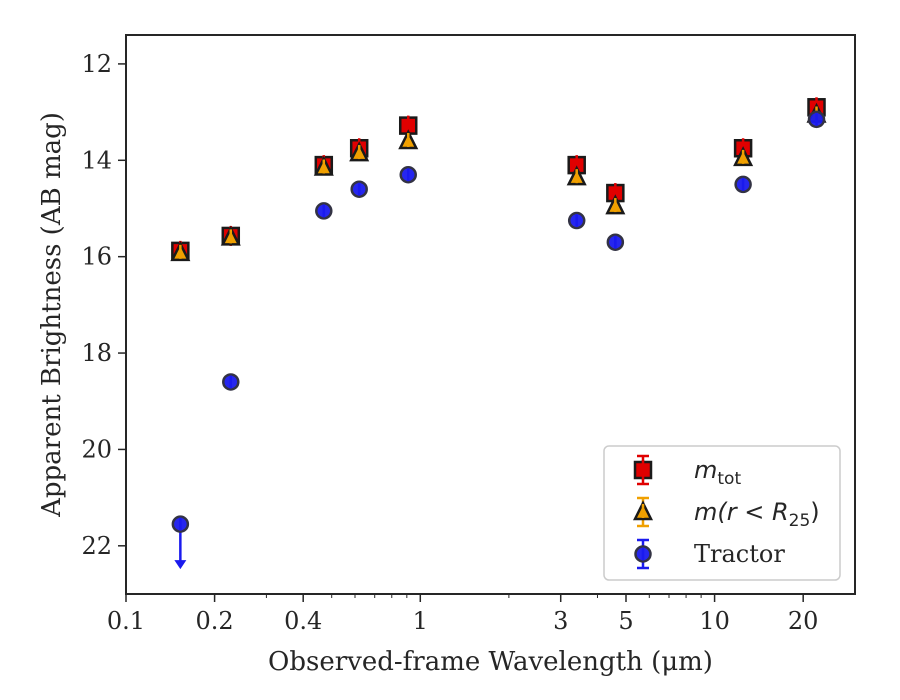 The image size is (900, 700). Describe the element at coordinates (560, 621) in the screenshot. I see `x-tick-label: 3` at that location.